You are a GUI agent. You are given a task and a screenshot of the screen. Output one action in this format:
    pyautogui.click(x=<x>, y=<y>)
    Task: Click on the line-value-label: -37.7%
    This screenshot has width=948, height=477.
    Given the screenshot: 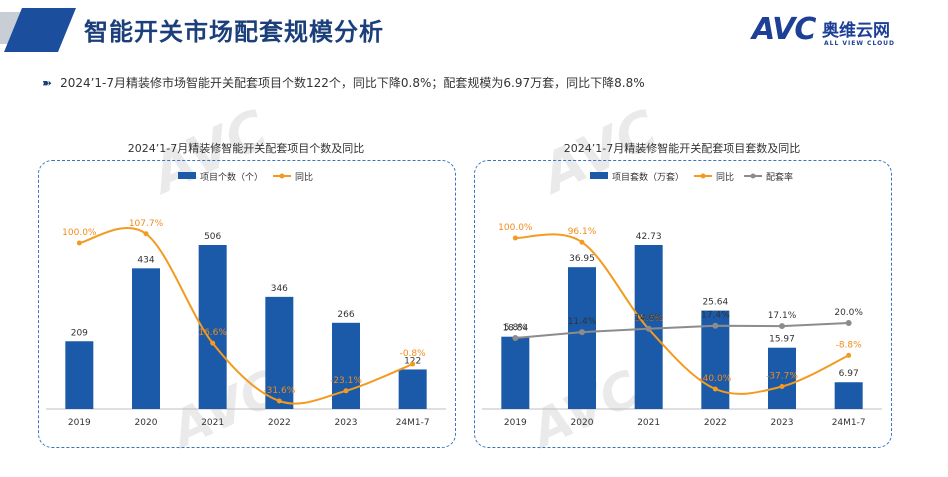 What is the action you would take?
    pyautogui.click(x=782, y=377)
    